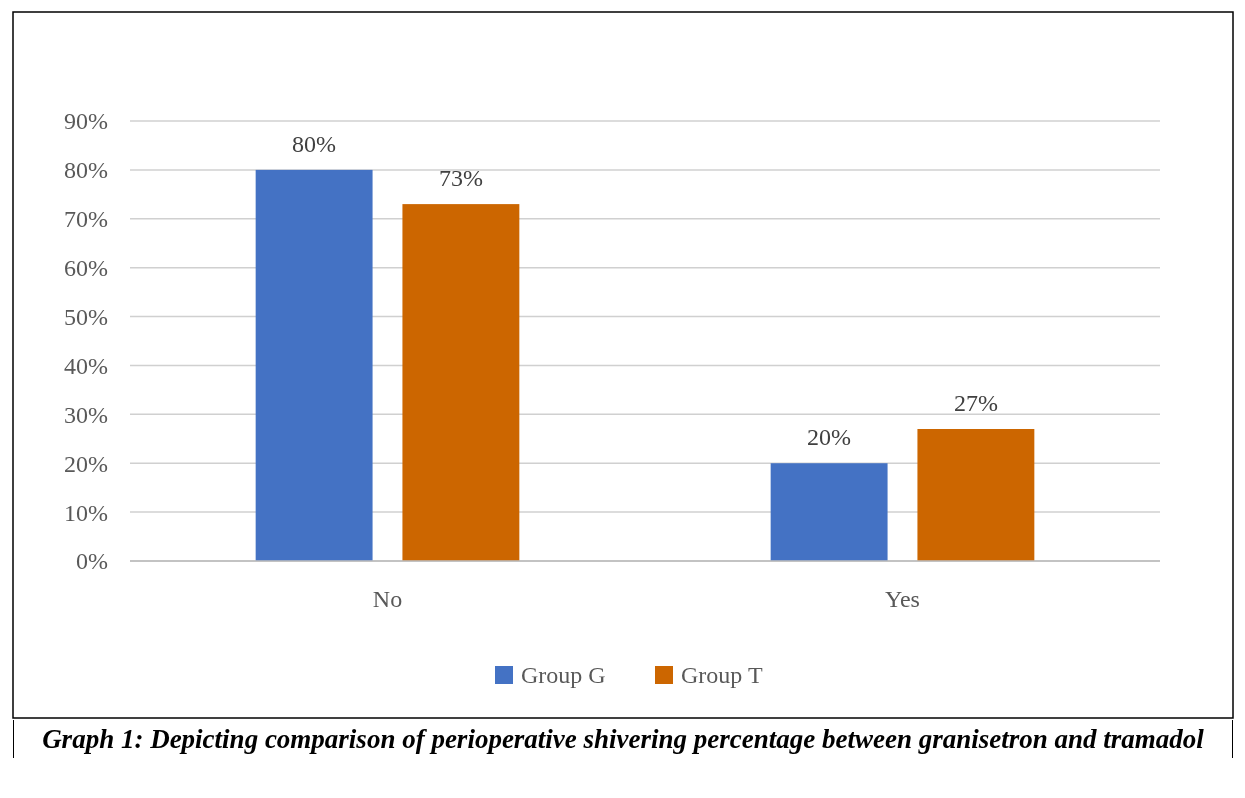  What do you see at coordinates (86, 512) in the screenshot?
I see `y-tick-label: 10%` at bounding box center [86, 512].